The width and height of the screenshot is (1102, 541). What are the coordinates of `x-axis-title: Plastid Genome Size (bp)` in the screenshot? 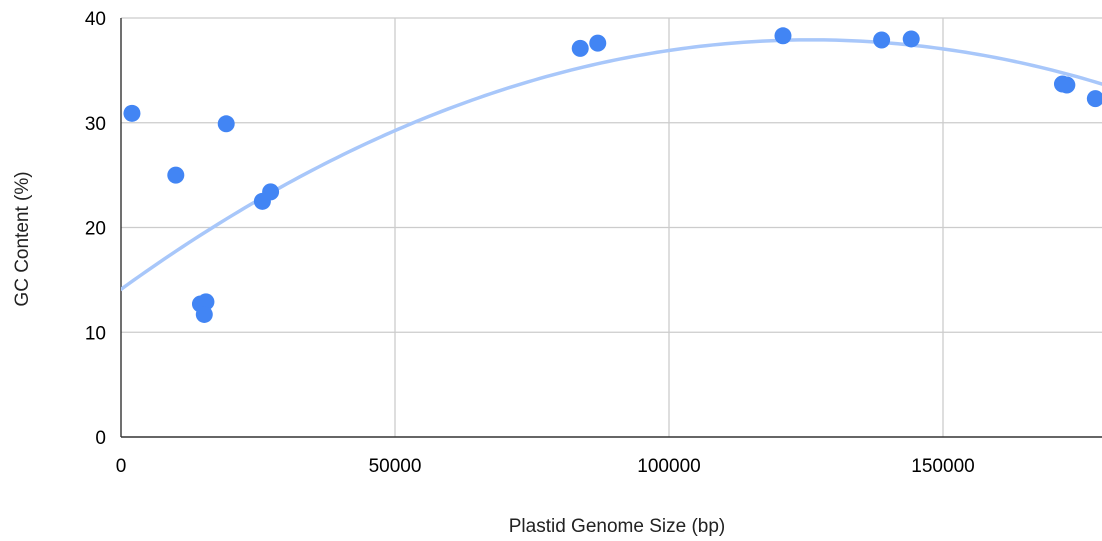 It's located at (617, 526).